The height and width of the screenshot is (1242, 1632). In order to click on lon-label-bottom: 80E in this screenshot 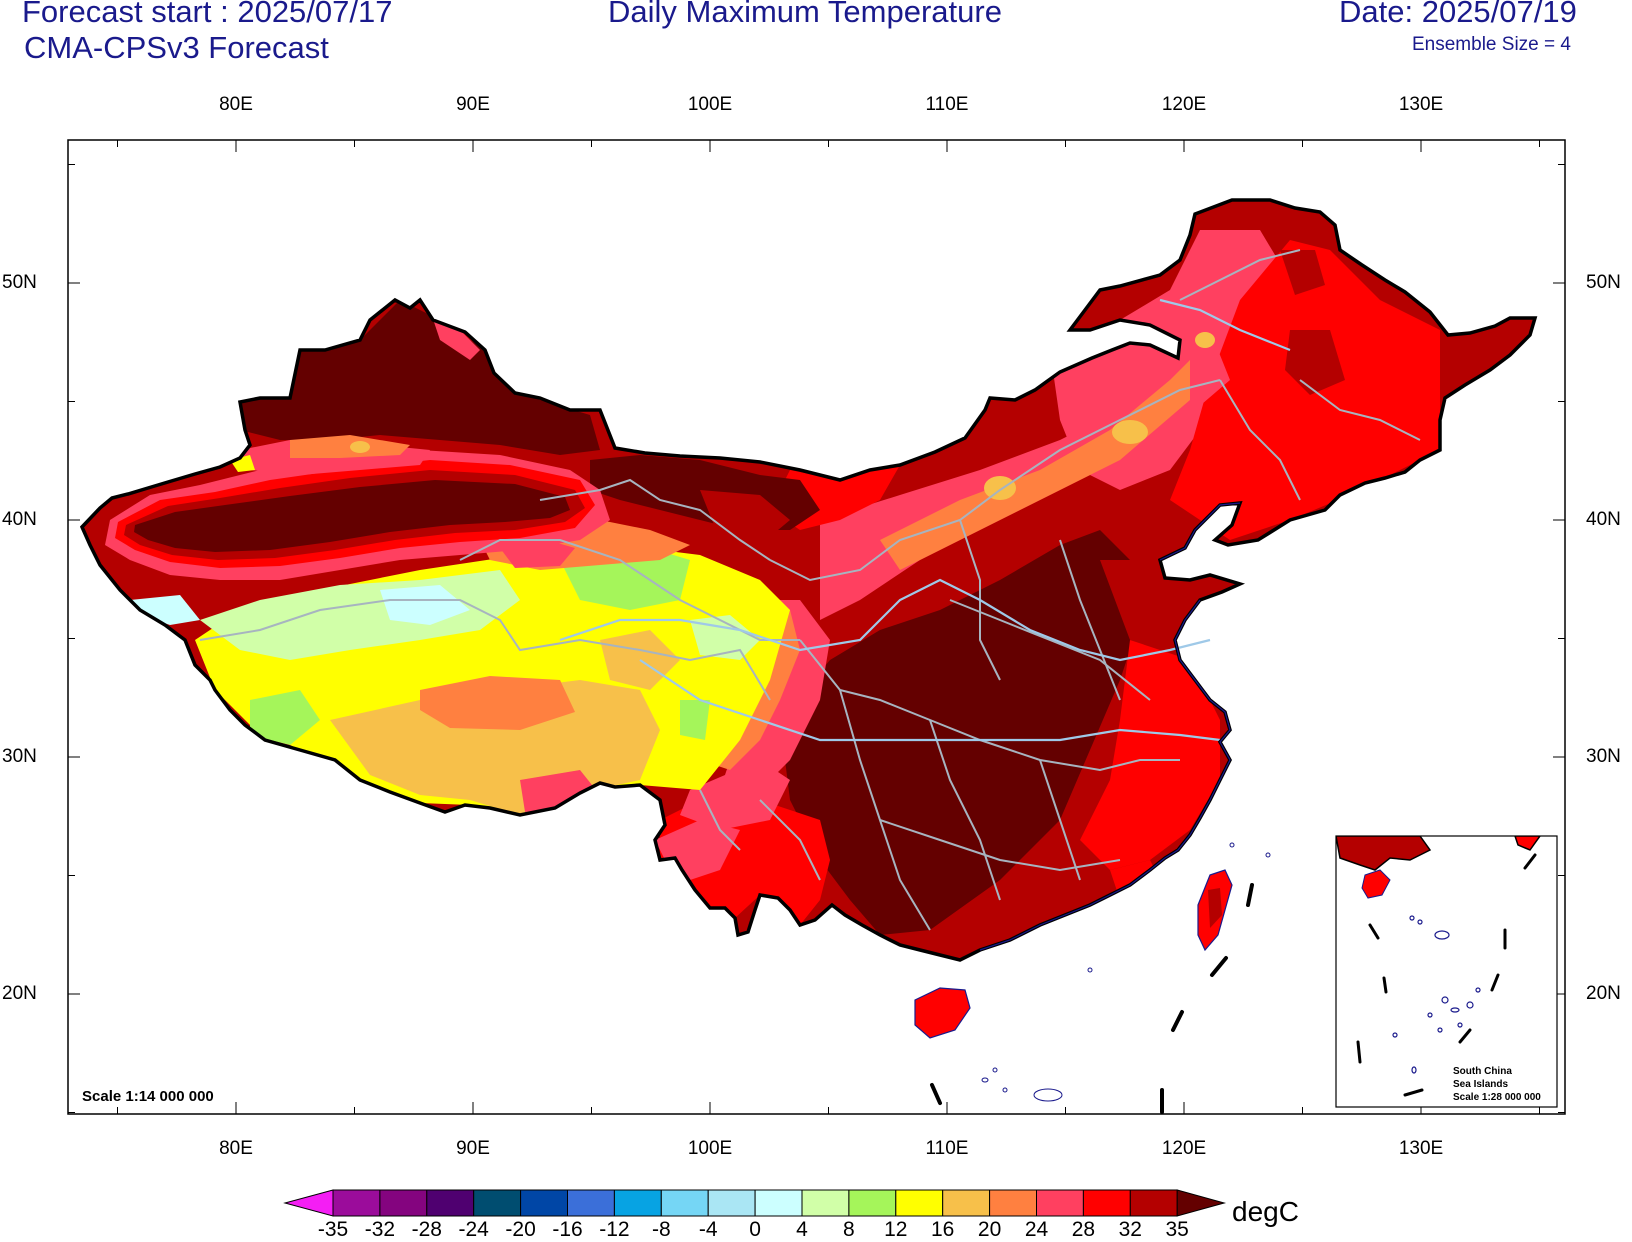, I will do `click(236, 1148)`.